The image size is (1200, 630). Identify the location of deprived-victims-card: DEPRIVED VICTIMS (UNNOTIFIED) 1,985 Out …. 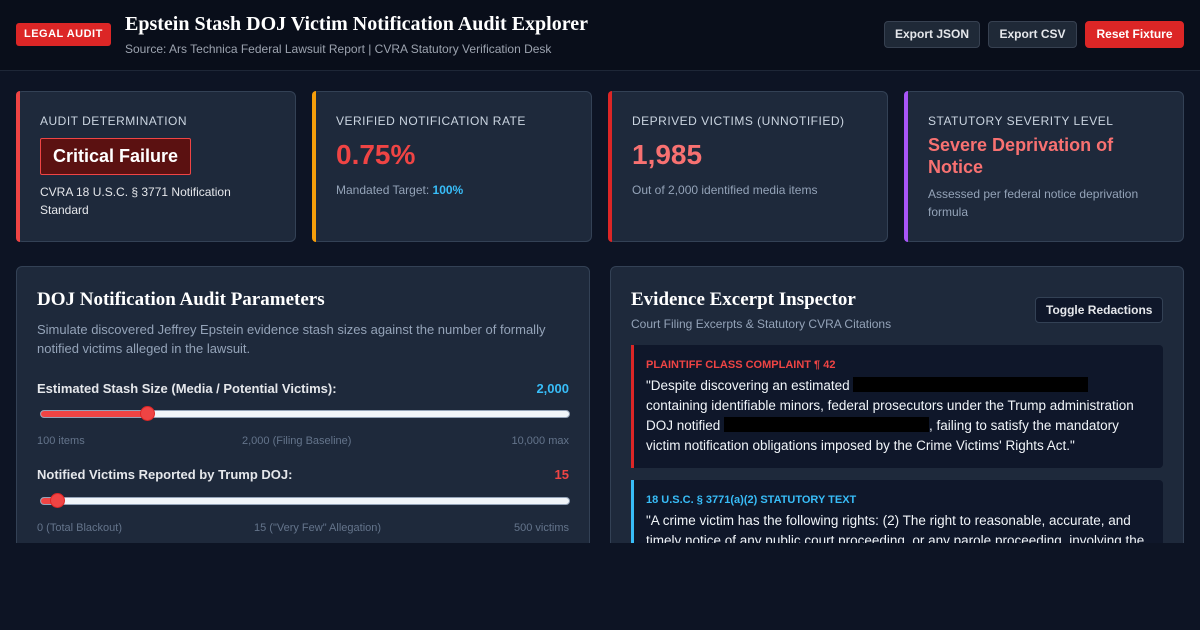
(748, 166).